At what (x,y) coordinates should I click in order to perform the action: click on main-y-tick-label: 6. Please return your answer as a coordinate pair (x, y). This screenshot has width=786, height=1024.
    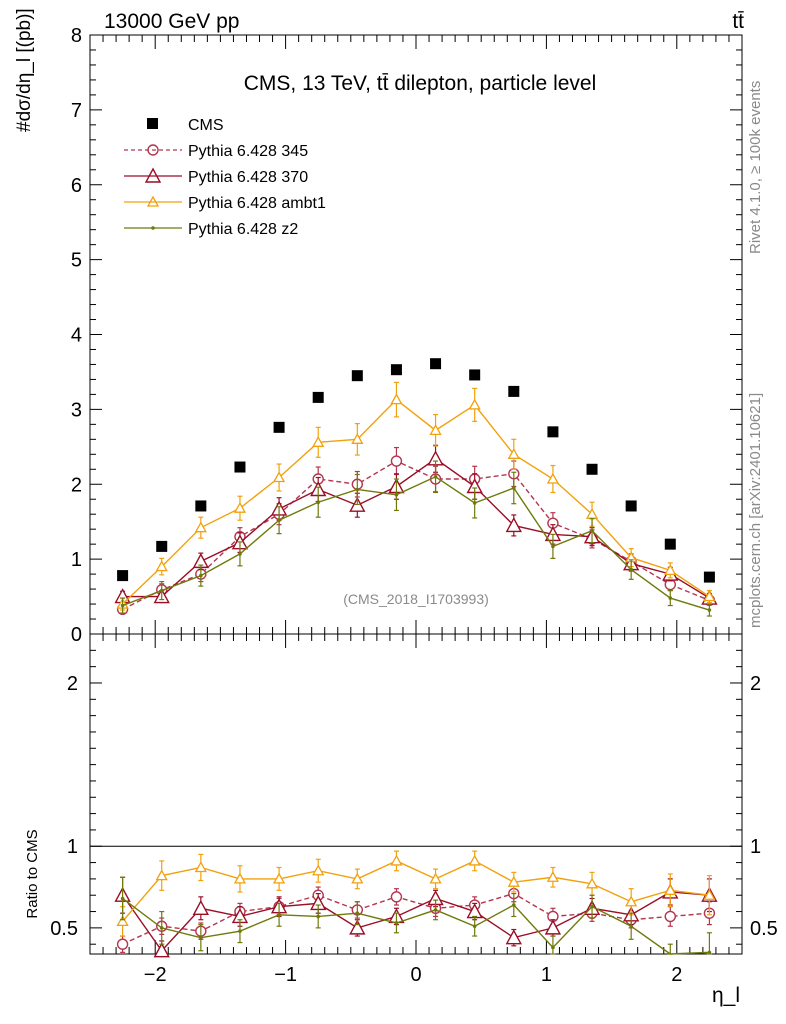
    Looking at the image, I should click on (76, 186).